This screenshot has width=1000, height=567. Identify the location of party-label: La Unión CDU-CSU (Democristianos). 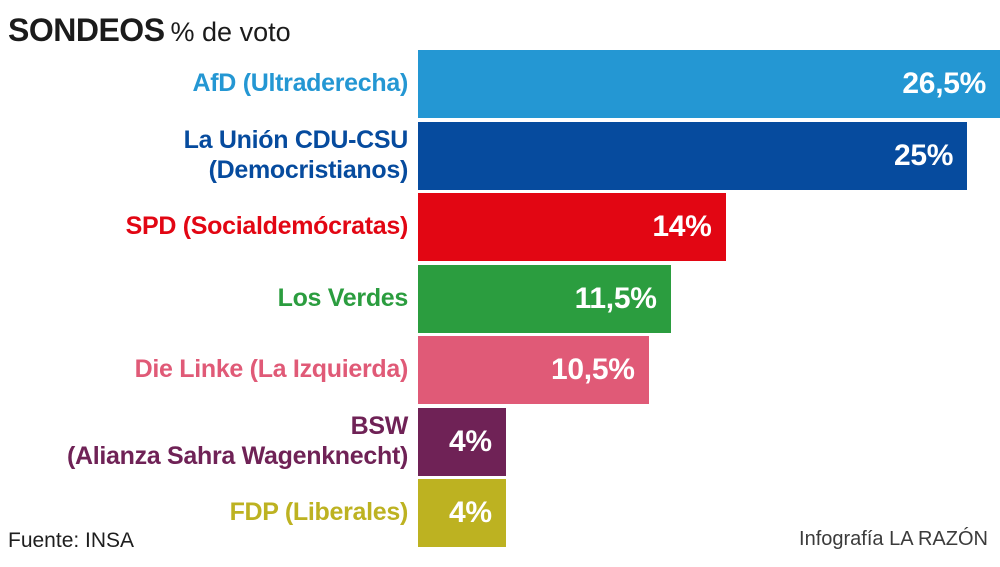
(296, 155).